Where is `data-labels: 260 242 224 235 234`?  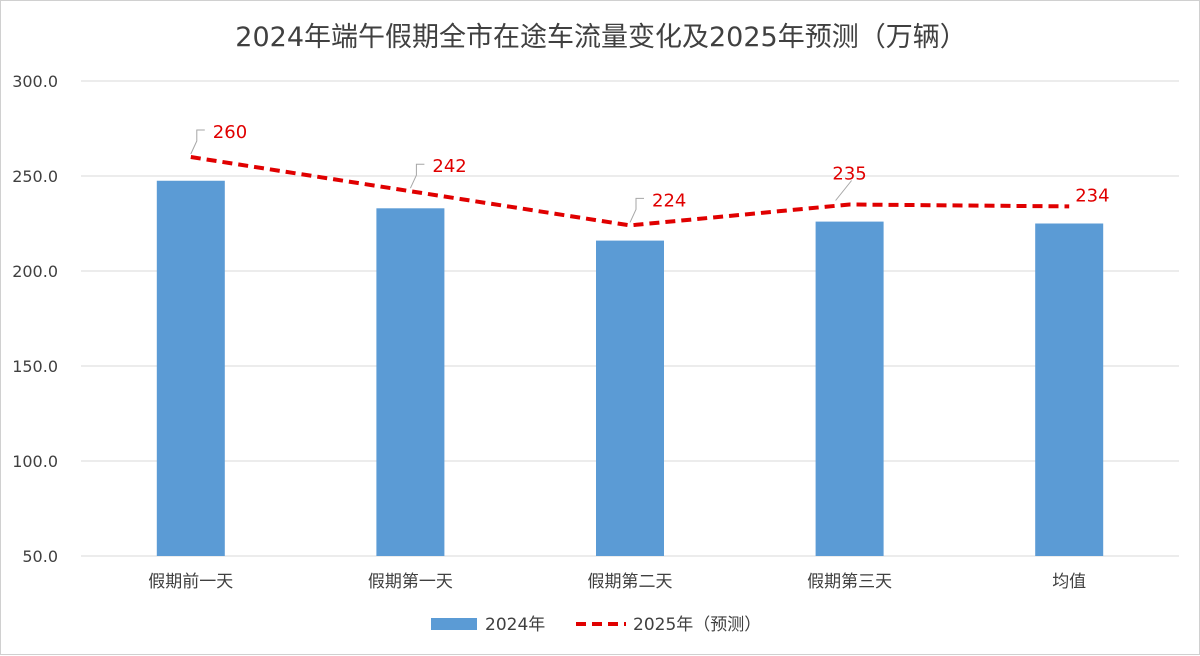 data-labels: 260 242 224 235 234 is located at coordinates (650, 172).